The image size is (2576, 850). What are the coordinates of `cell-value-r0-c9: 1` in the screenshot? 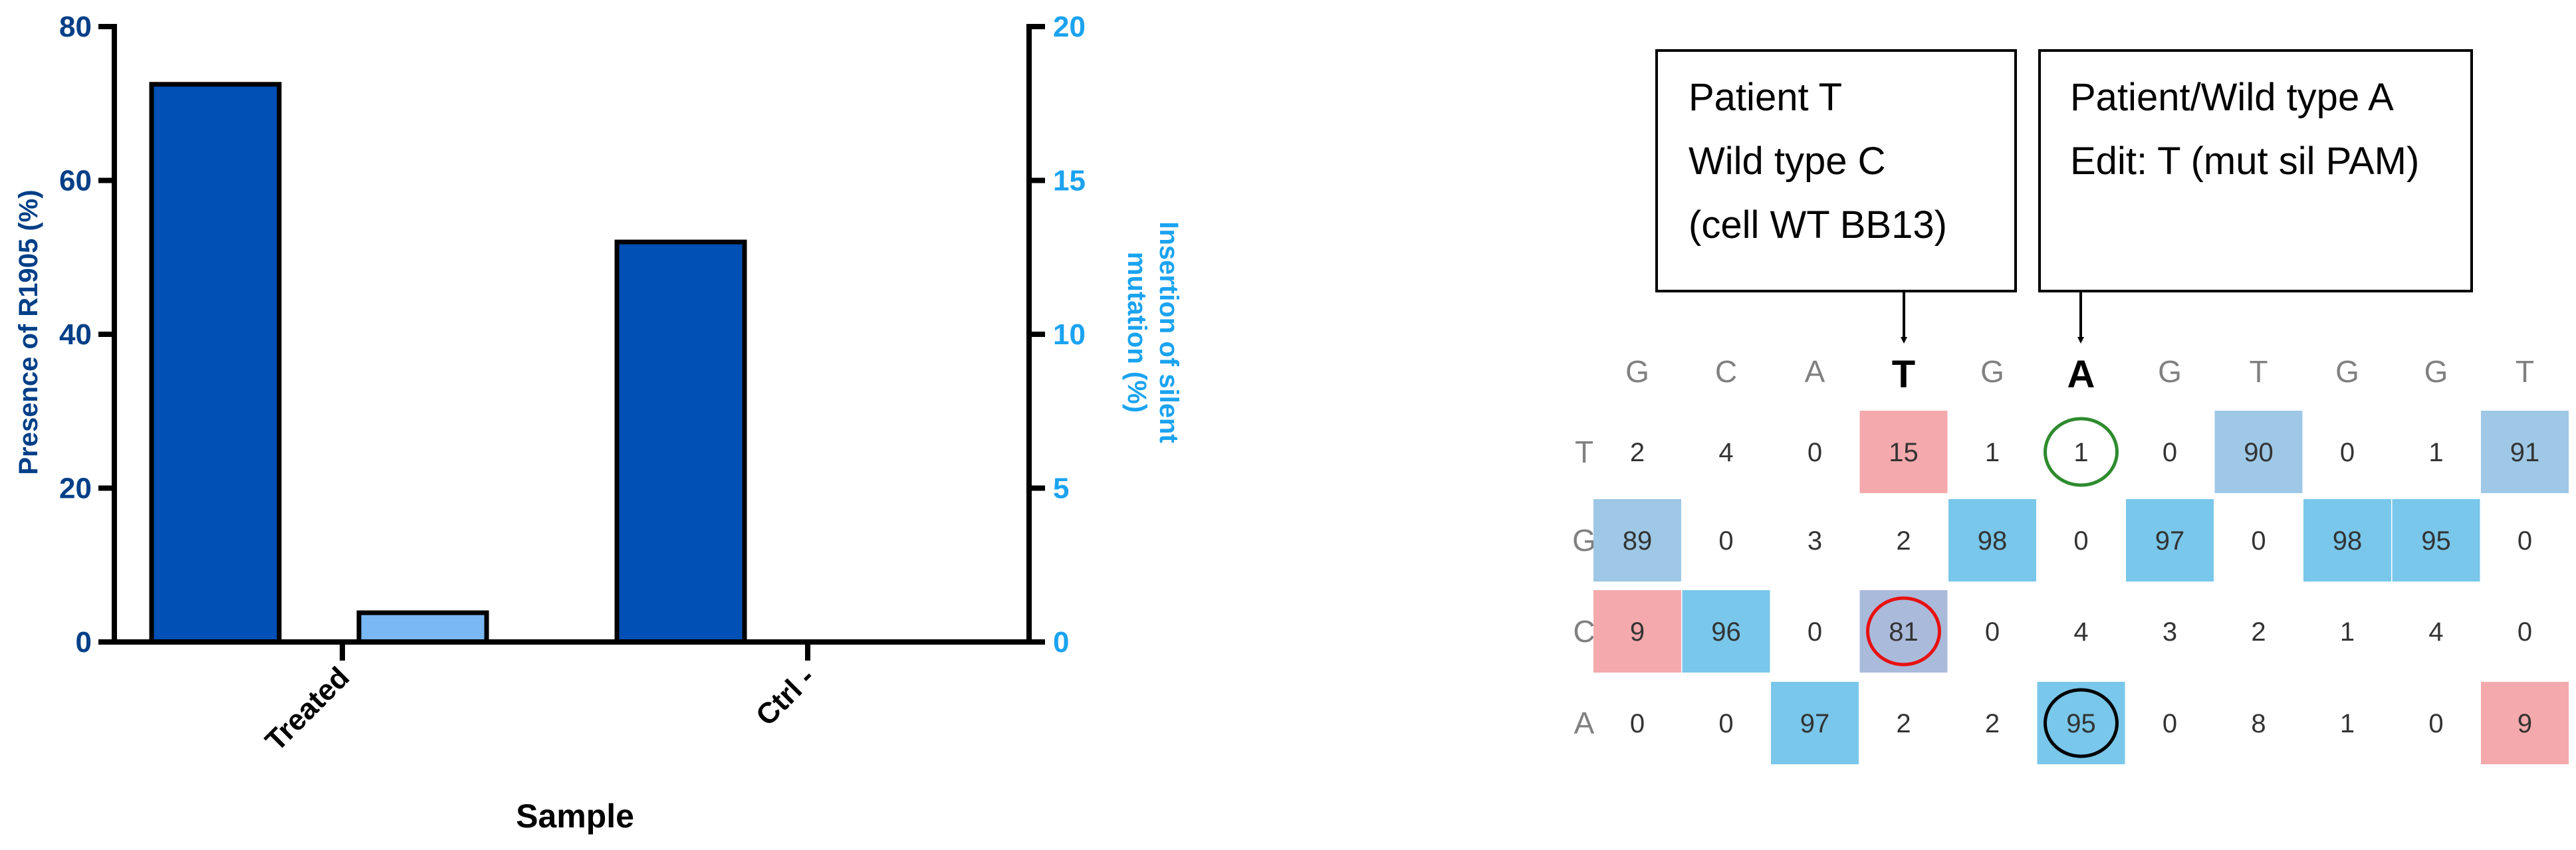 It's located at (2435, 452).